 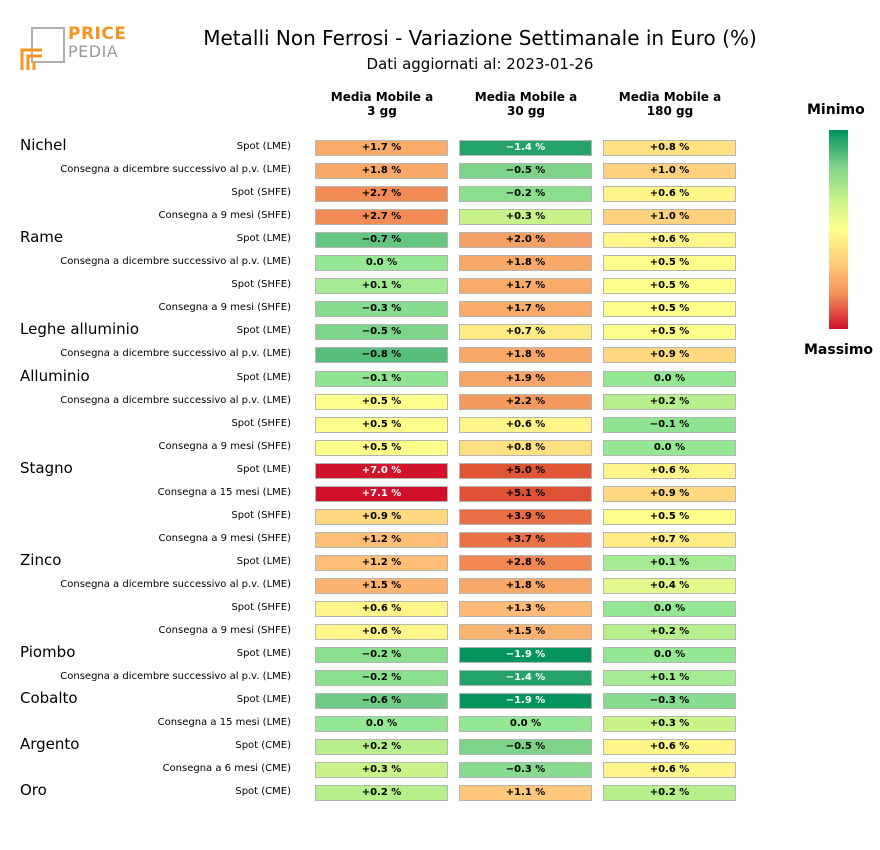 What do you see at coordinates (525, 609) in the screenshot?
I see `heatmap-cell: +1.3 %` at bounding box center [525, 609].